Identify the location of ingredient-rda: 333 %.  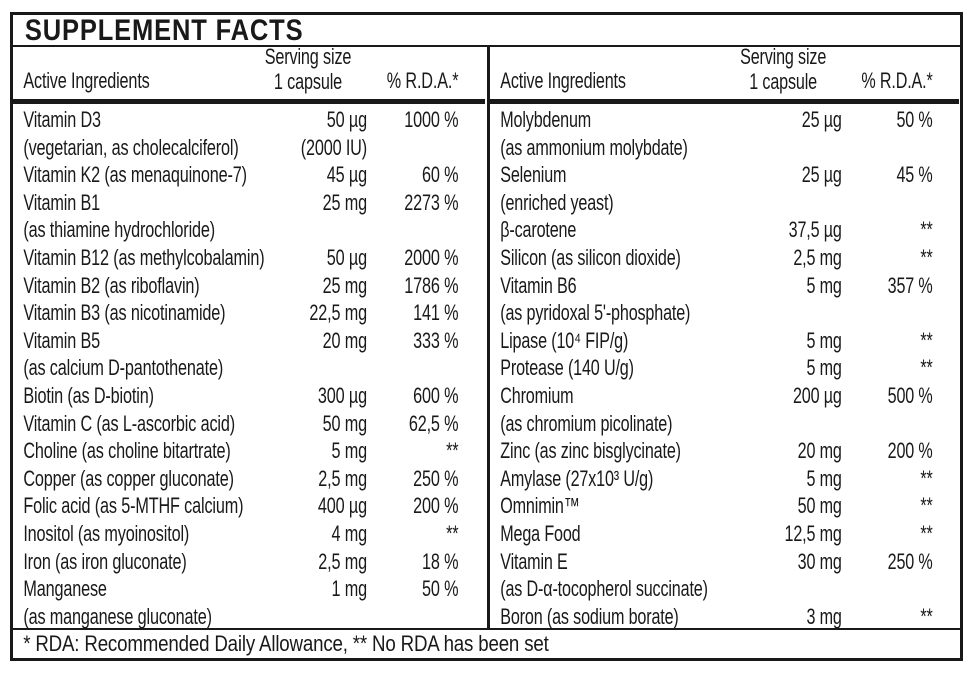
(436, 340).